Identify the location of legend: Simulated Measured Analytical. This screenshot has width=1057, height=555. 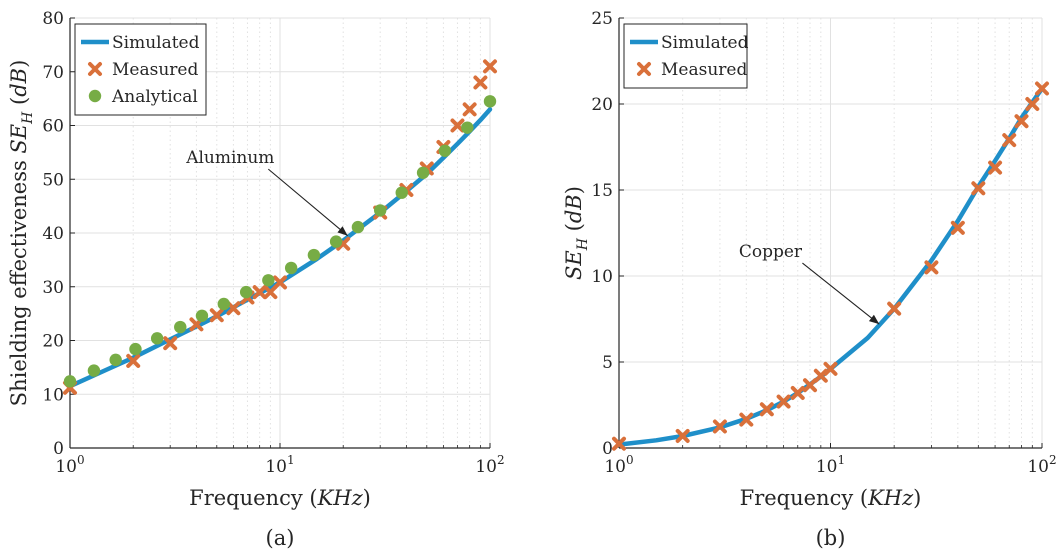
(140, 69).